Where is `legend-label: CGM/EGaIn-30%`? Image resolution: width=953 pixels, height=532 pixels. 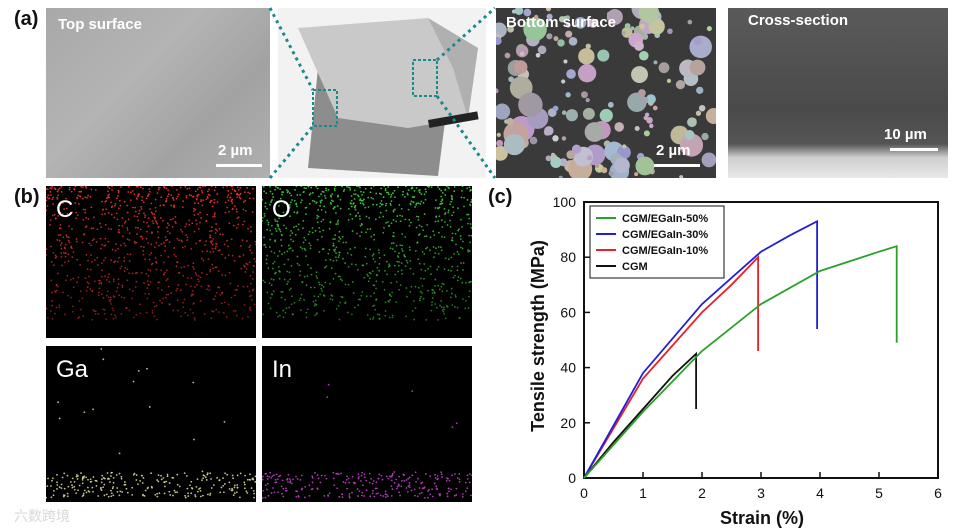
legend-label: CGM/EGaIn-30% is located at coordinates (665, 235).